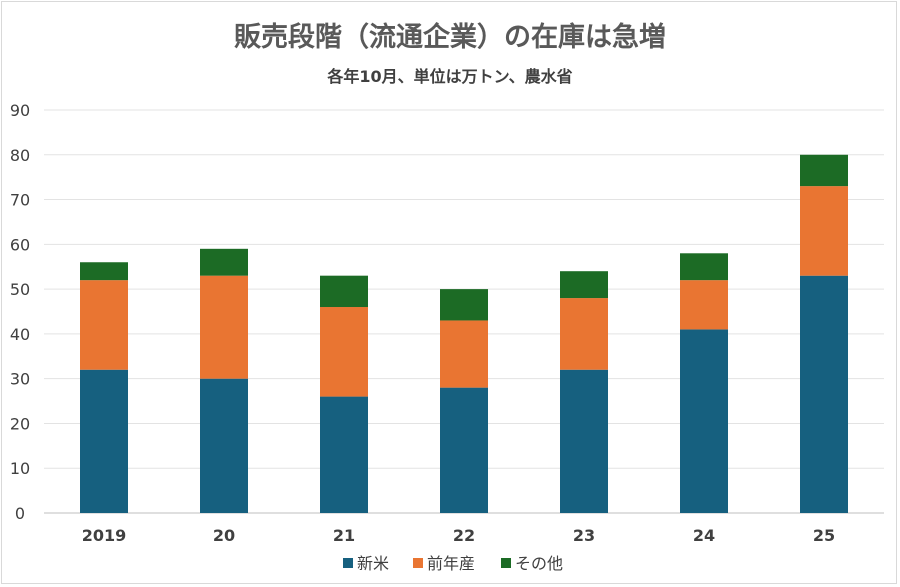 The image size is (900, 587). What do you see at coordinates (20, 244) in the screenshot?
I see `y-tick-label: 60` at bounding box center [20, 244].